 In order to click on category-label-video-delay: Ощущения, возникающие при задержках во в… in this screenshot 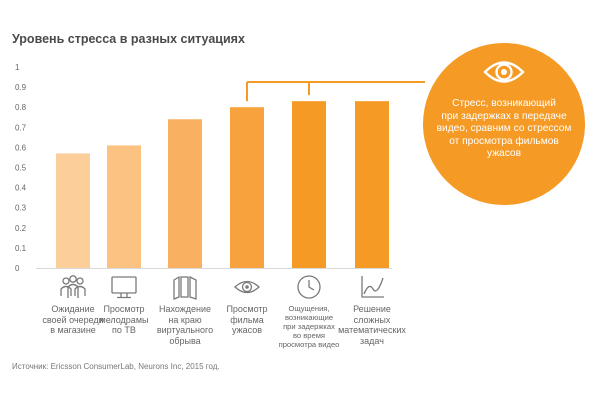, I will do `click(309, 310)`.